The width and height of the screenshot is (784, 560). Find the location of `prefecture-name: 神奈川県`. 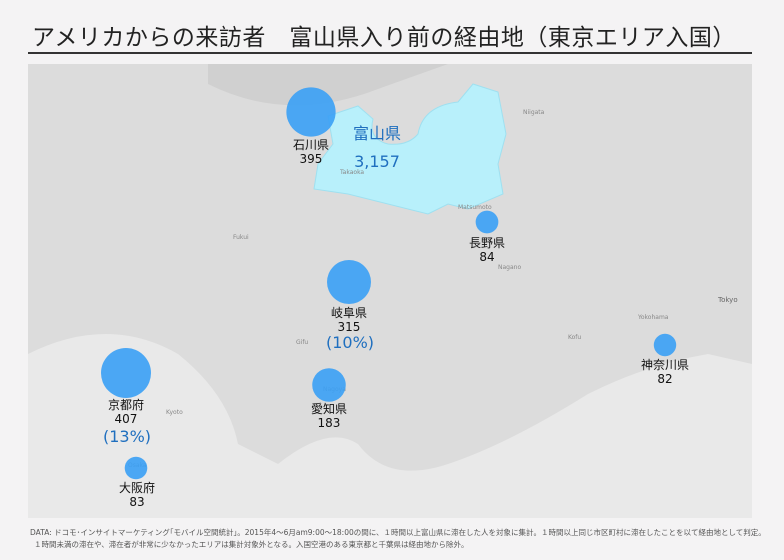

prefecture-name: 神奈川県 is located at coordinates (665, 365).